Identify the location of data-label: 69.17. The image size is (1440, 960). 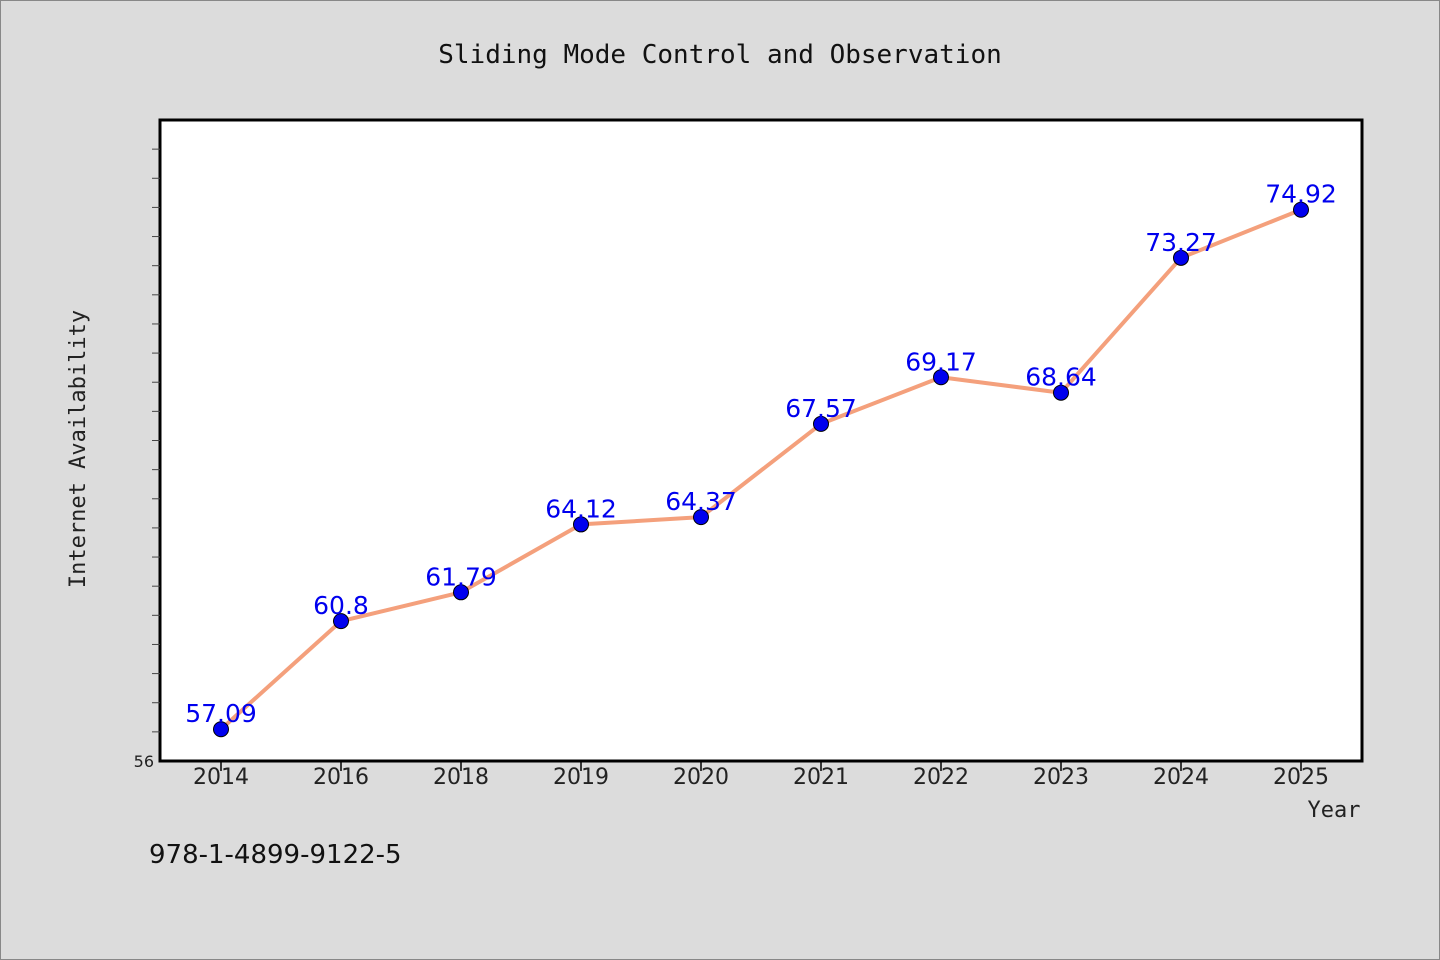
(941, 361).